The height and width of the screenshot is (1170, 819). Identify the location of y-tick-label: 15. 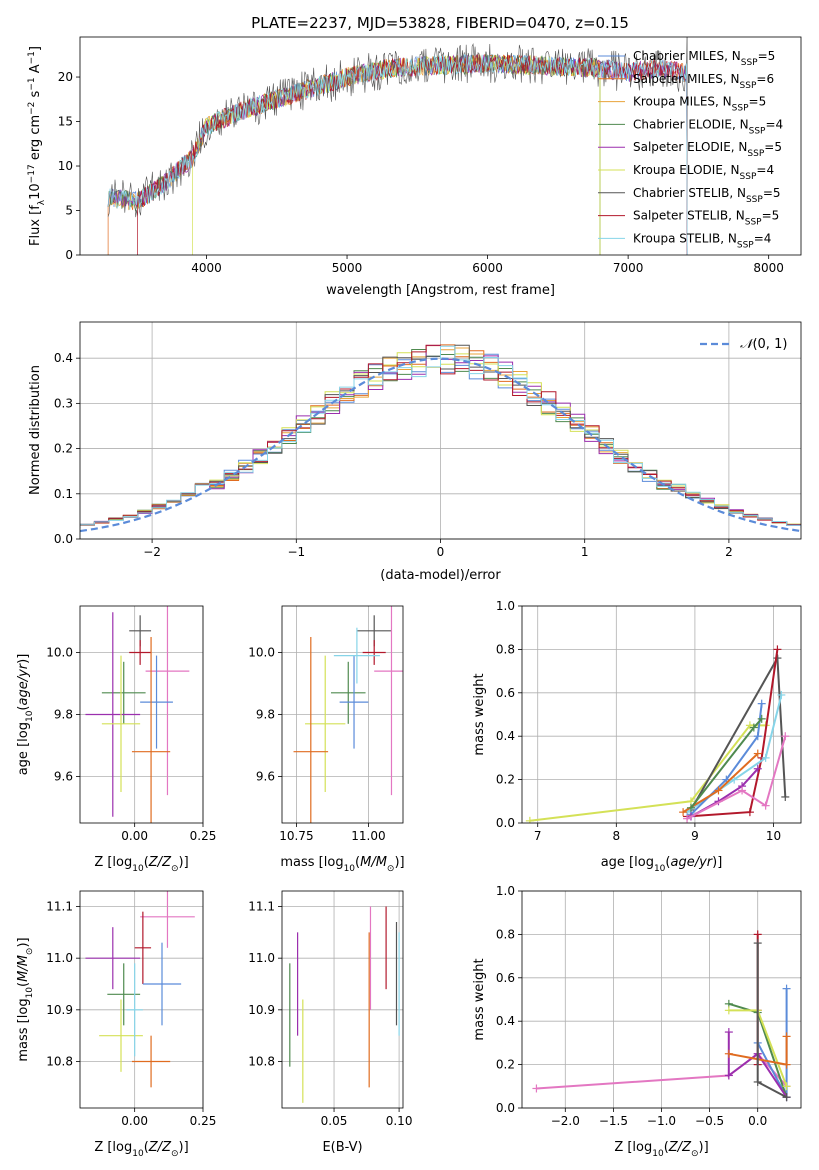
(65, 122).